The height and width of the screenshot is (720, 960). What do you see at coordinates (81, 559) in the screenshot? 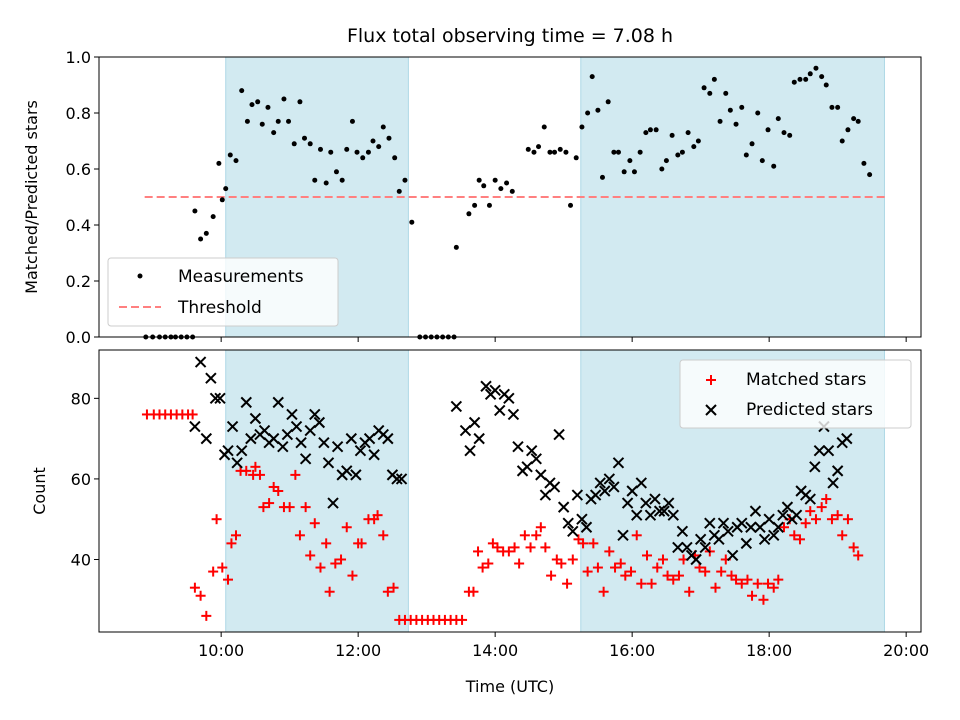
I see `bottom-ytick-label: 40` at bounding box center [81, 559].